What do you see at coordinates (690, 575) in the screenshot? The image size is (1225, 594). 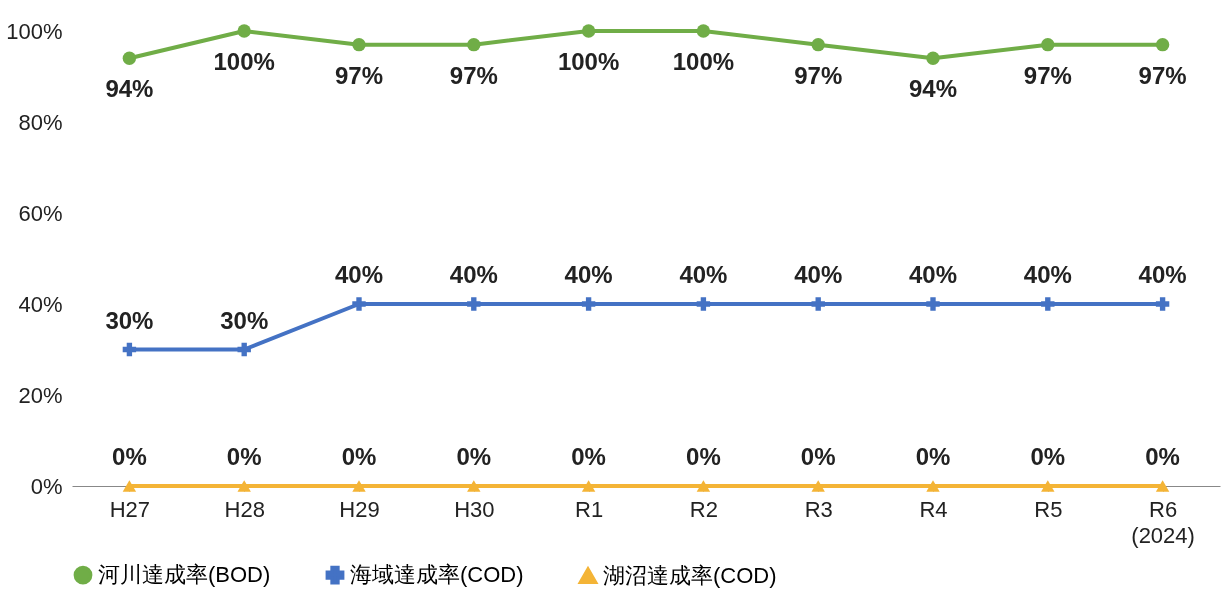 I see `legend-label: 湖沼達成率(COD)` at bounding box center [690, 575].